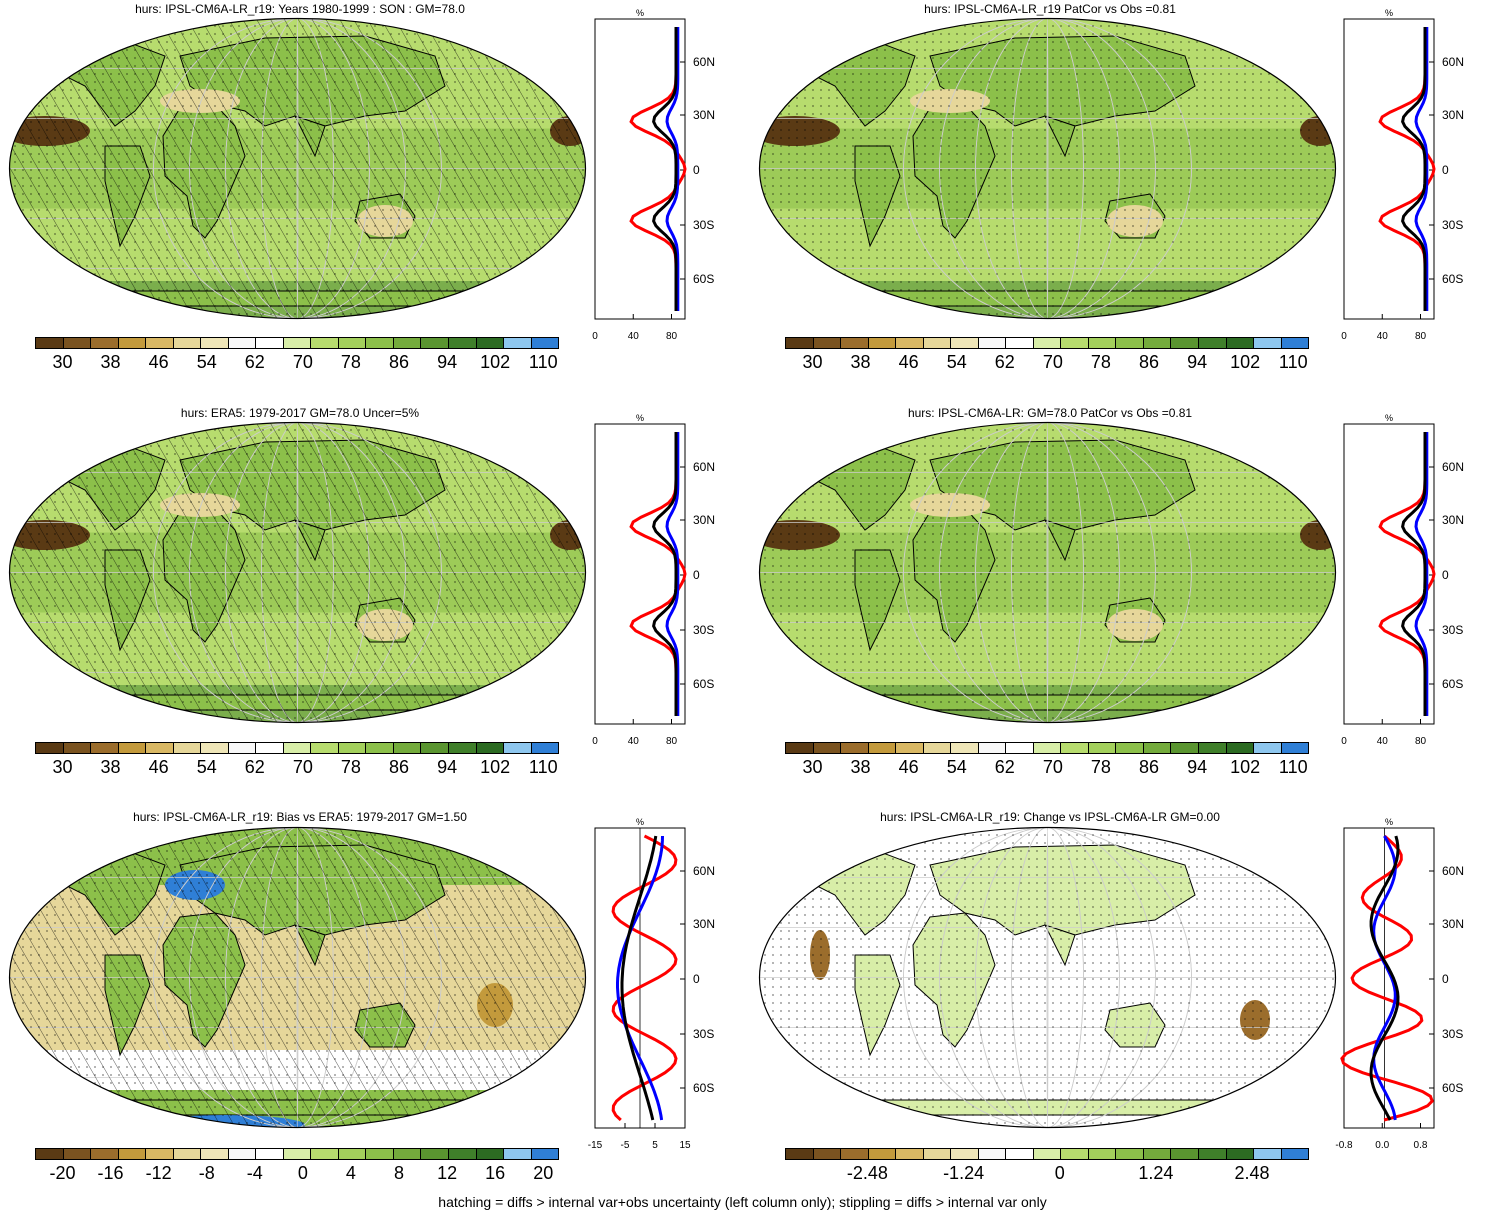 This screenshot has width=1485, height=1212. I want to click on colorbar-label: -1.24, so click(964, 1173).